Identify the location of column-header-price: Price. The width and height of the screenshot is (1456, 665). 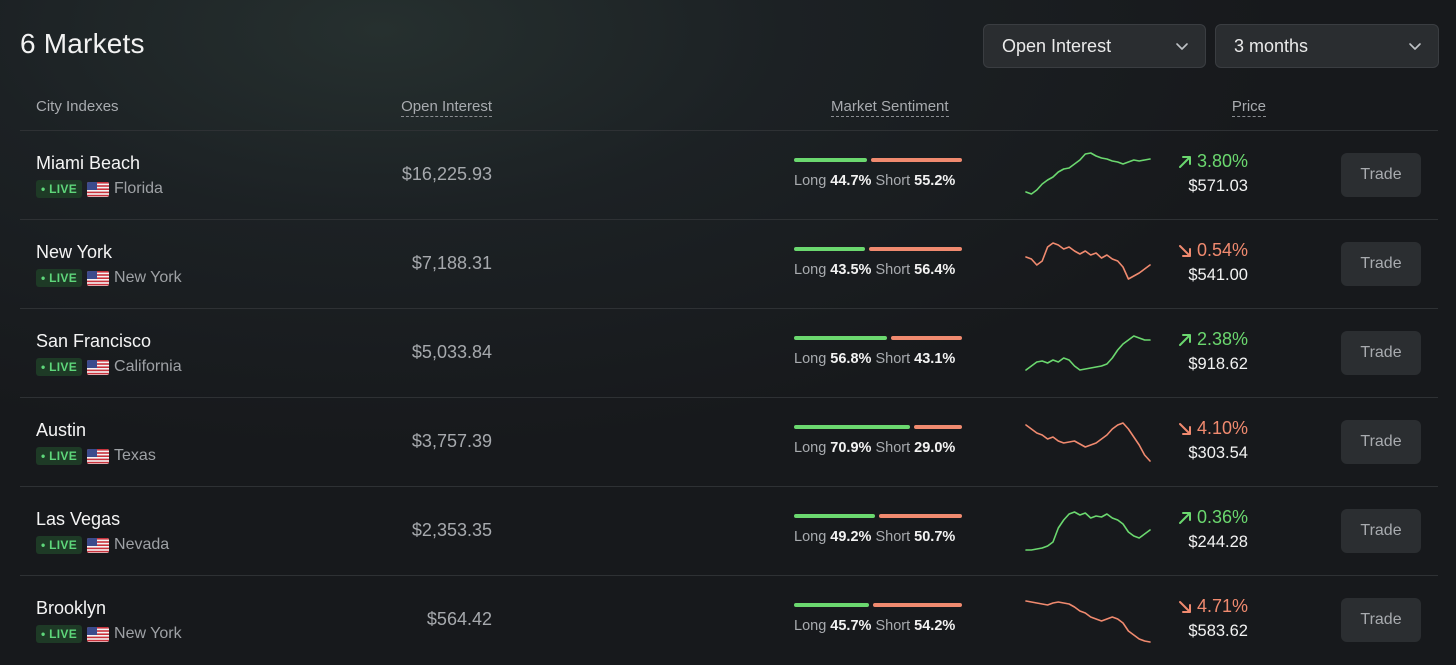
(1248, 107).